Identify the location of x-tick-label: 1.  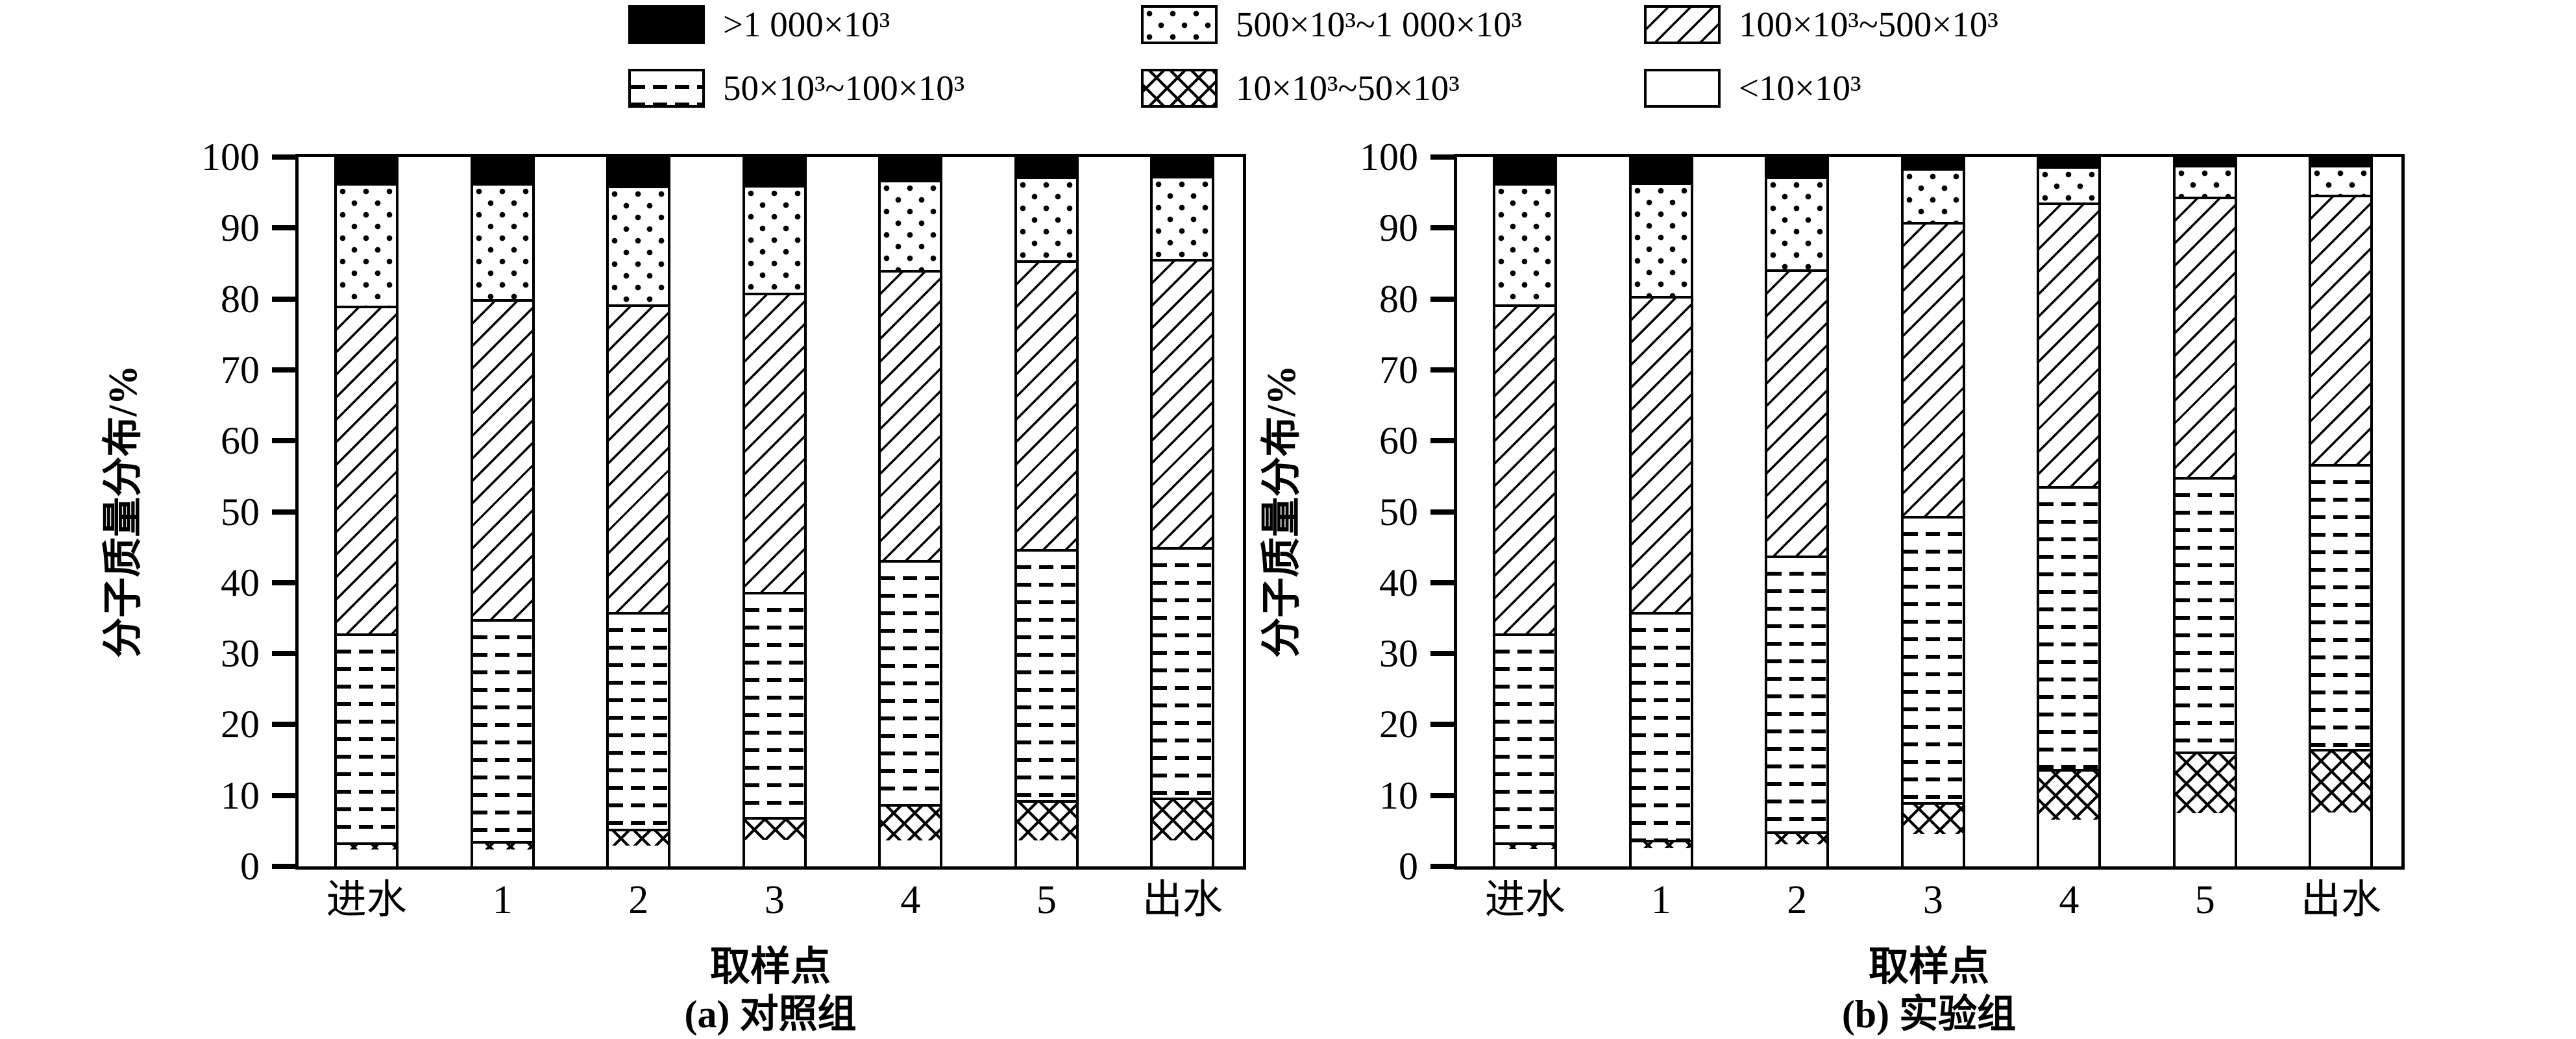
(1660, 900).